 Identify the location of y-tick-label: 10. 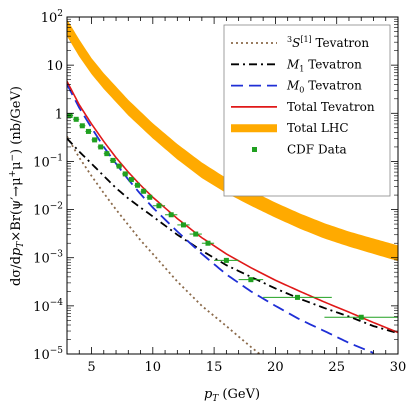
(54, 66).